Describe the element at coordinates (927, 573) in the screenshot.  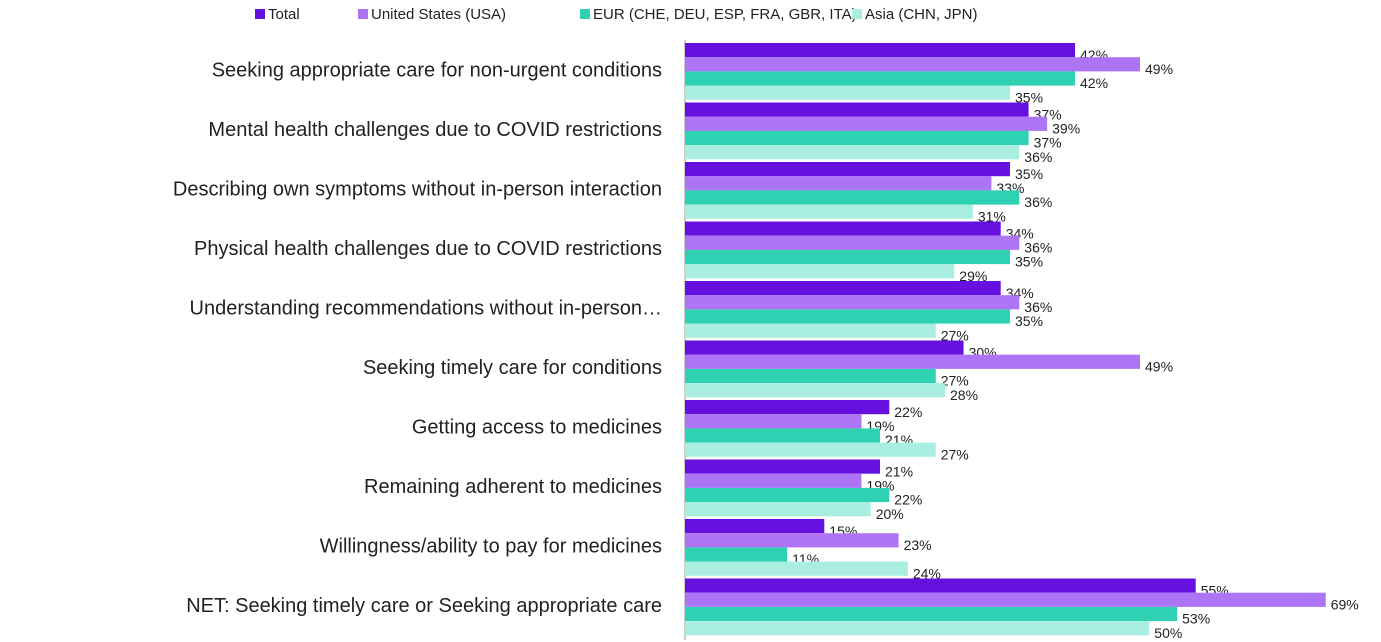
I see `value-label: 24%` at that location.